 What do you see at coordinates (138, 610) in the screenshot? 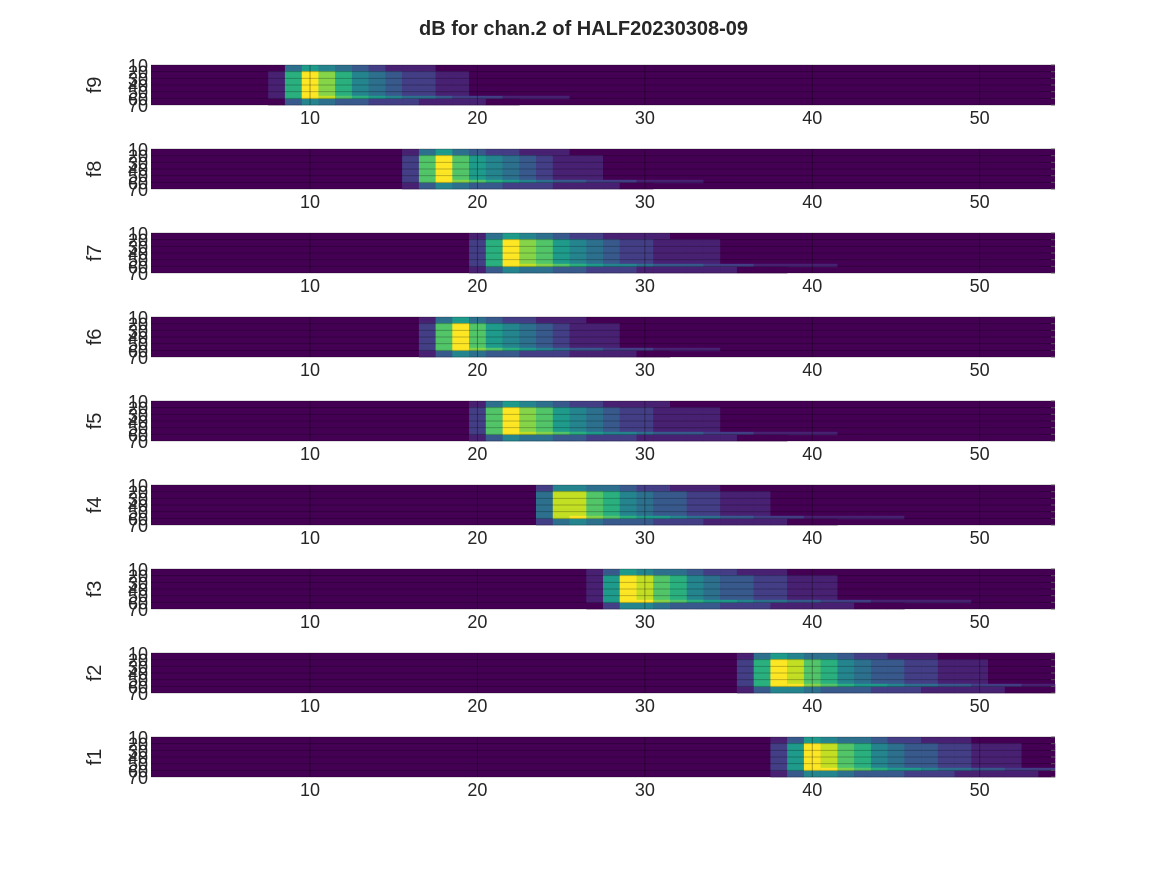
I see `y-tick-label: 70` at bounding box center [138, 610].